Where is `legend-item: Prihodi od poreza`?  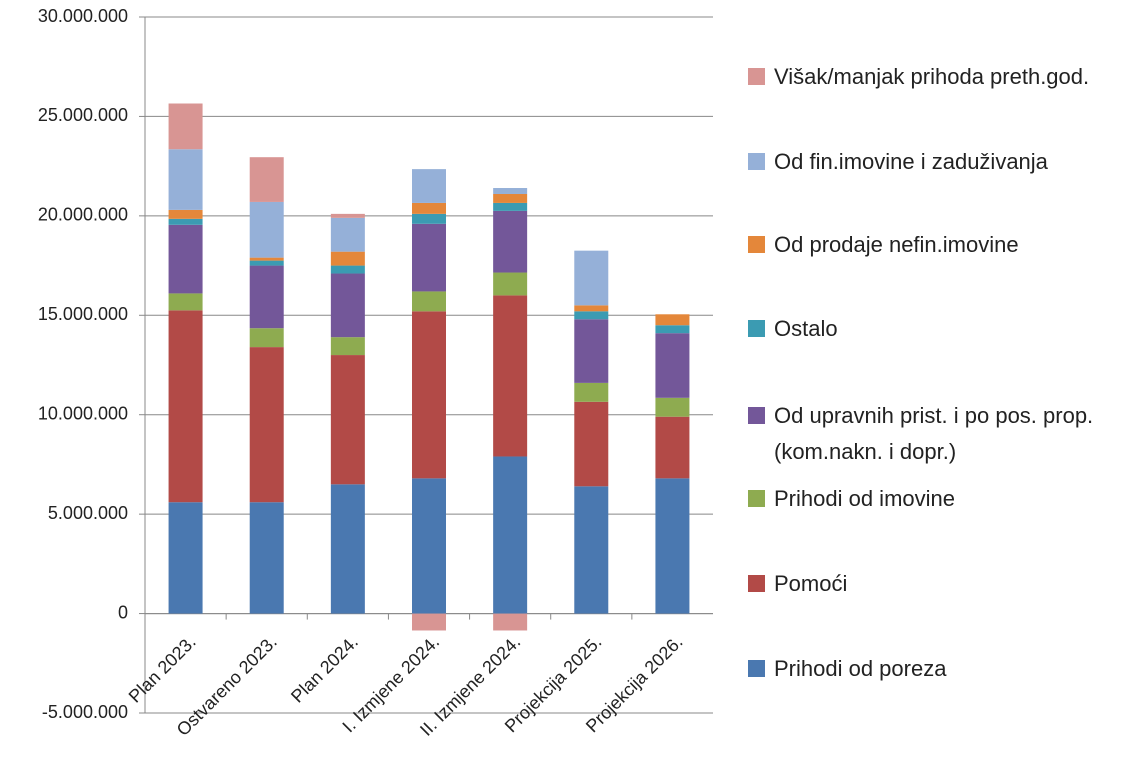
legend-item: Prihodi od poreza is located at coordinates (933, 669).